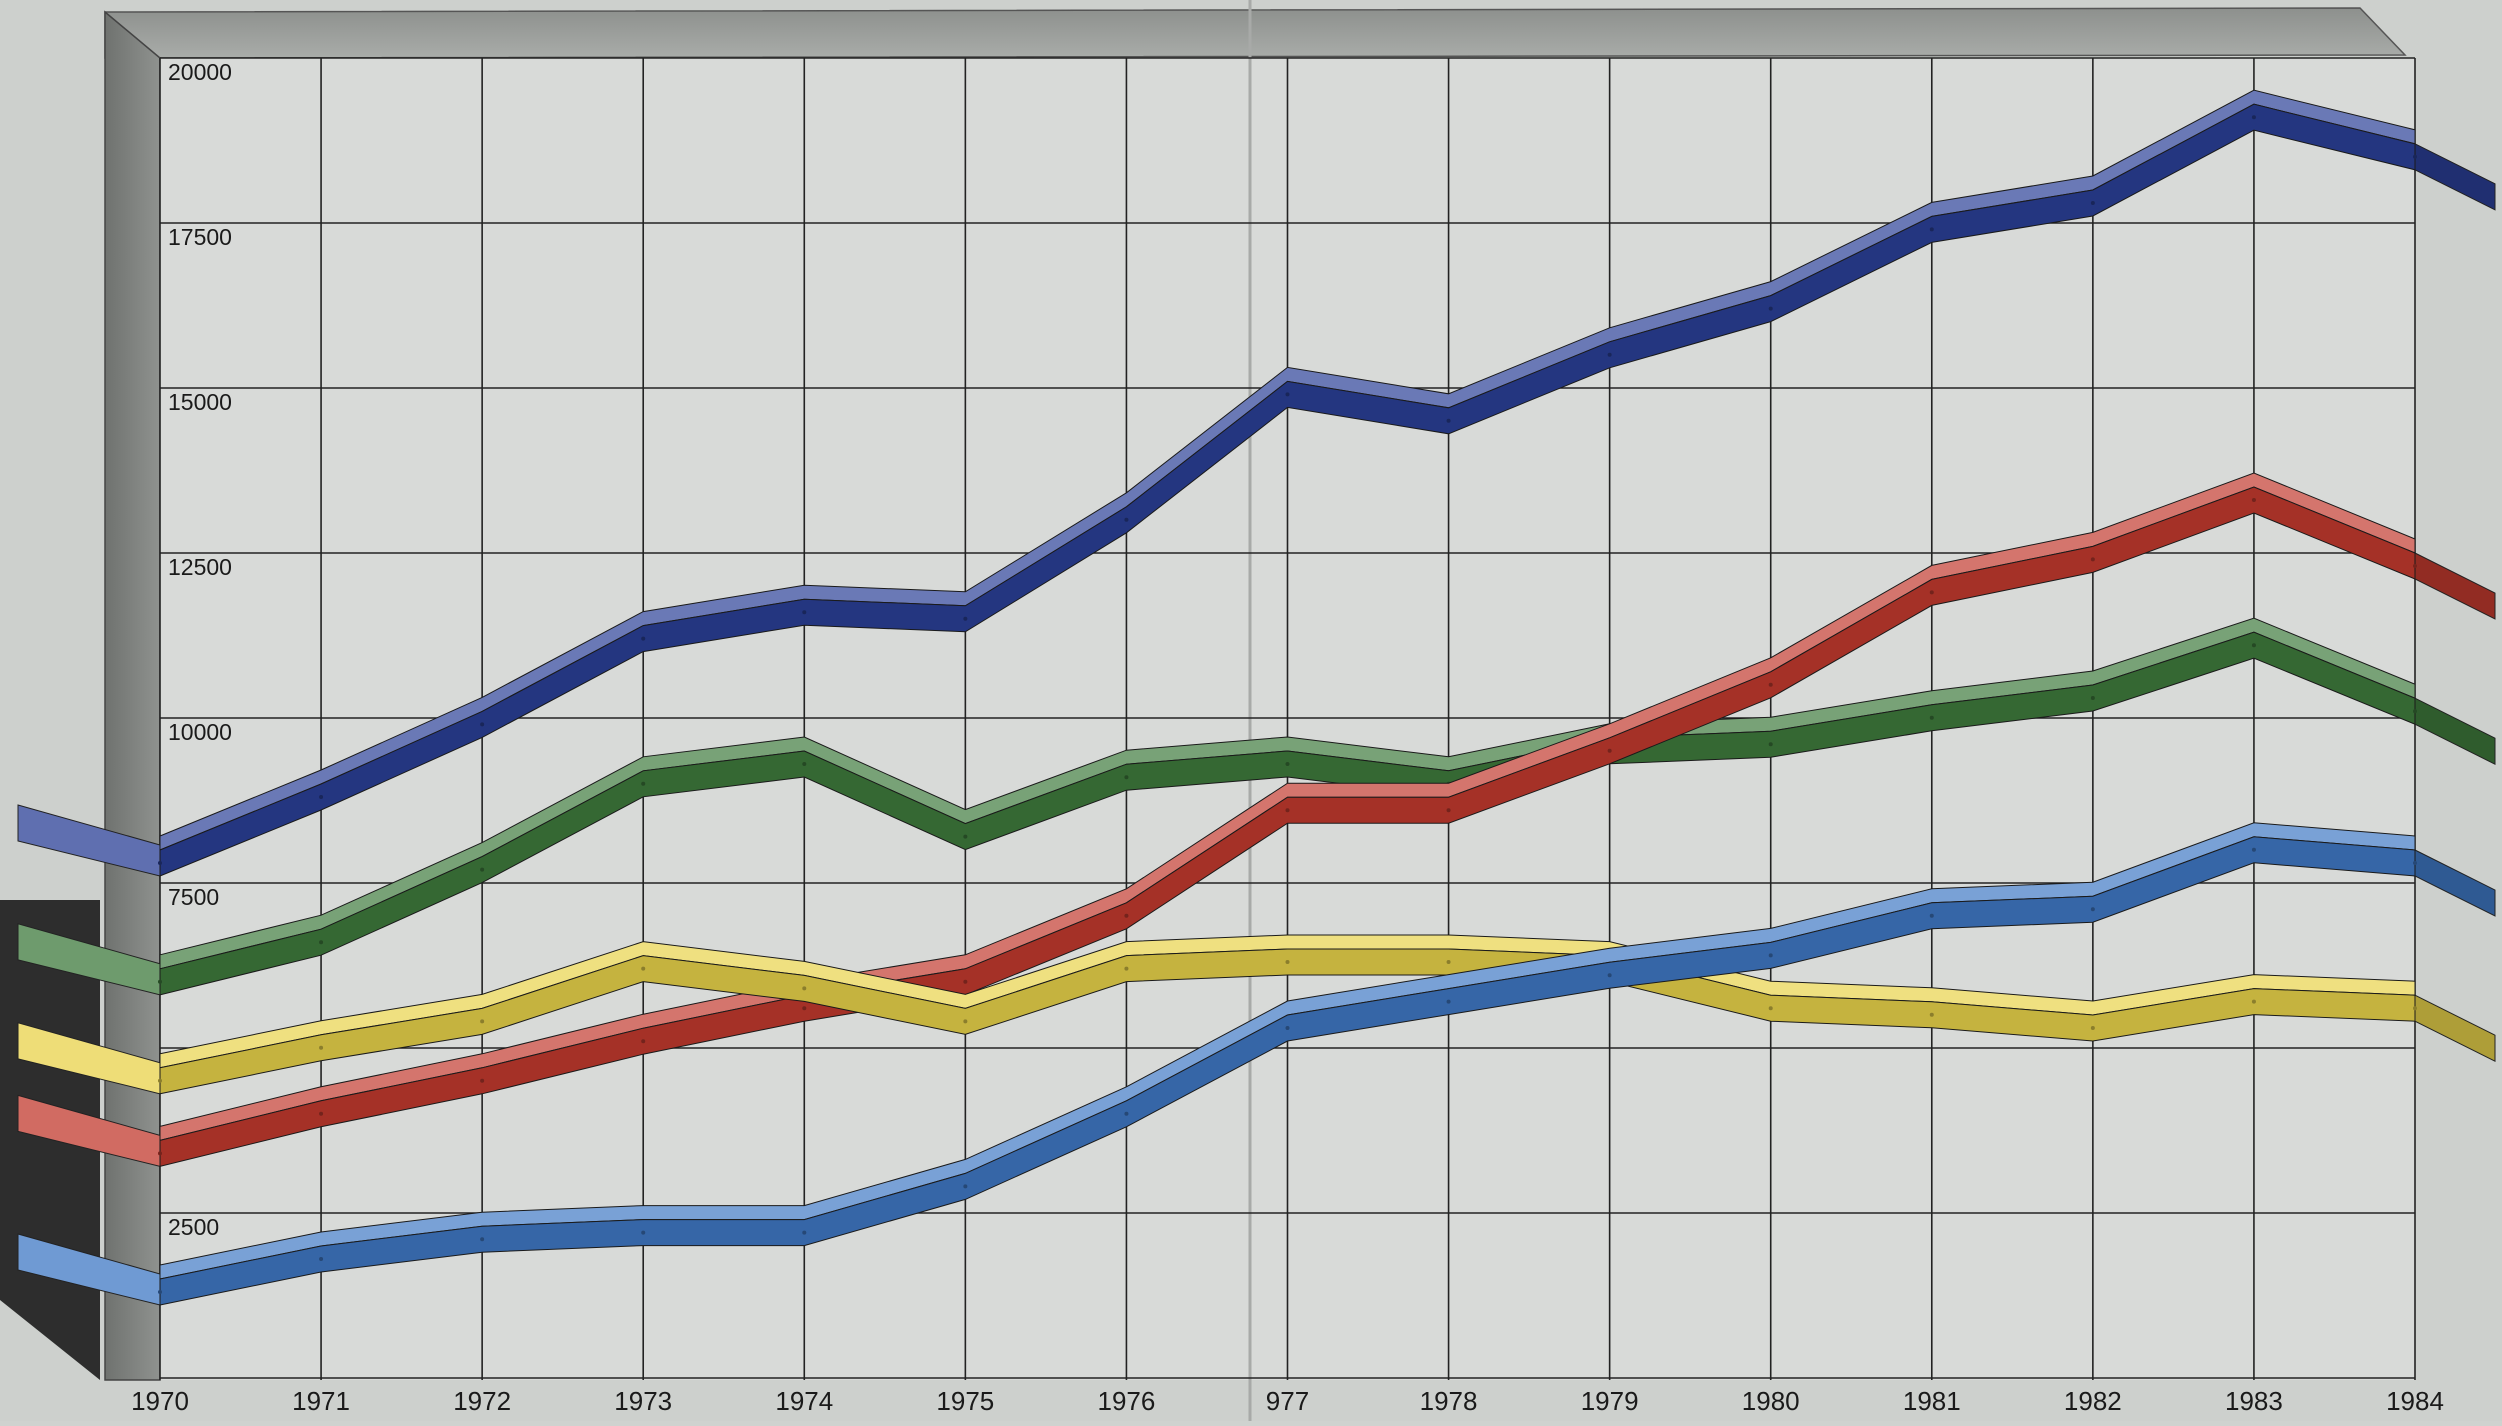  Describe the element at coordinates (193, 1227) in the screenshot. I see `y-tick-label: 2500` at that location.